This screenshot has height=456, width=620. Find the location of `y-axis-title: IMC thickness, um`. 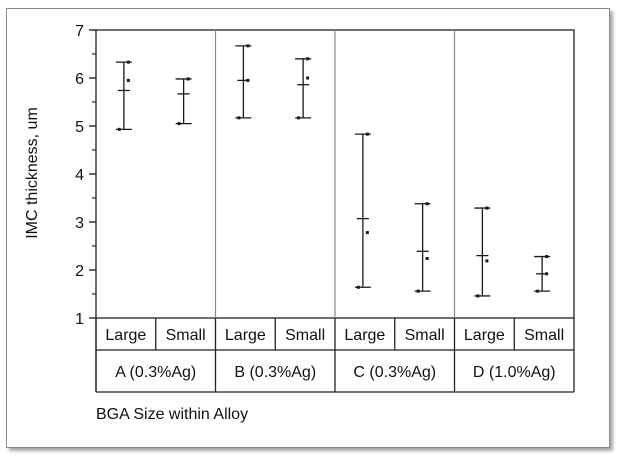

y-axis-title: IMC thickness, um is located at coordinates (32, 173).